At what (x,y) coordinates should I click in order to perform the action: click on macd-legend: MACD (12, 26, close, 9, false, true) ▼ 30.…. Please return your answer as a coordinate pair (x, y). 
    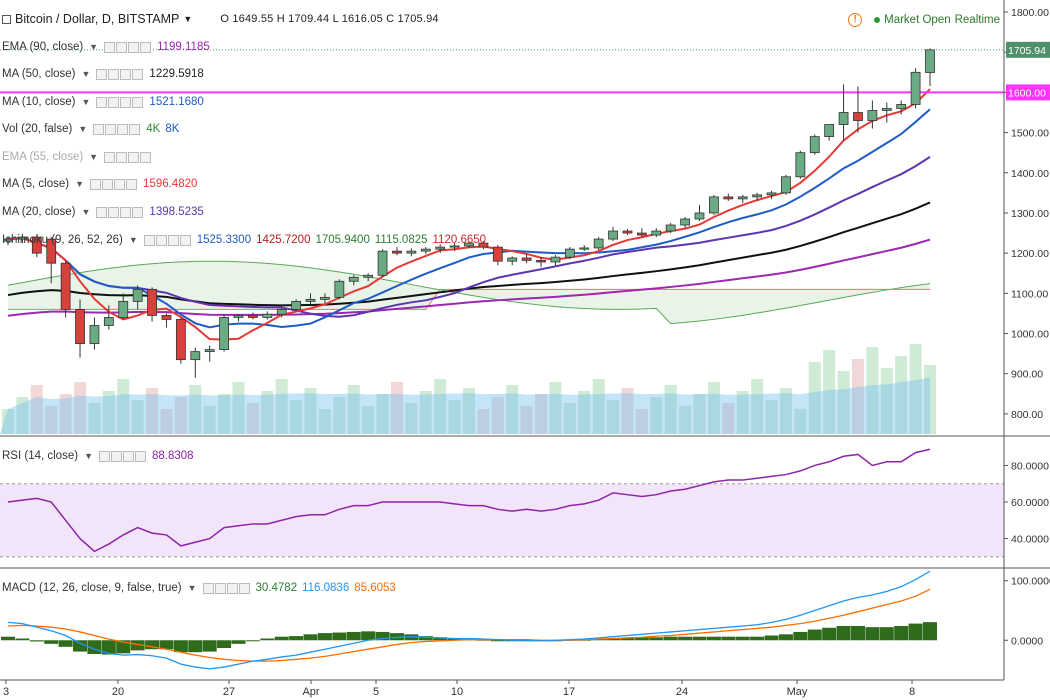
    Looking at the image, I should click on (201, 588).